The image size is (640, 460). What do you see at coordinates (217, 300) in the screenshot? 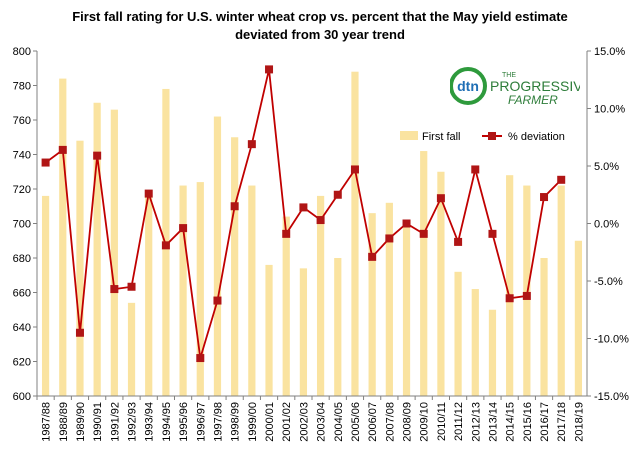
I see `deviation-marker-1997/98` at bounding box center [217, 300].